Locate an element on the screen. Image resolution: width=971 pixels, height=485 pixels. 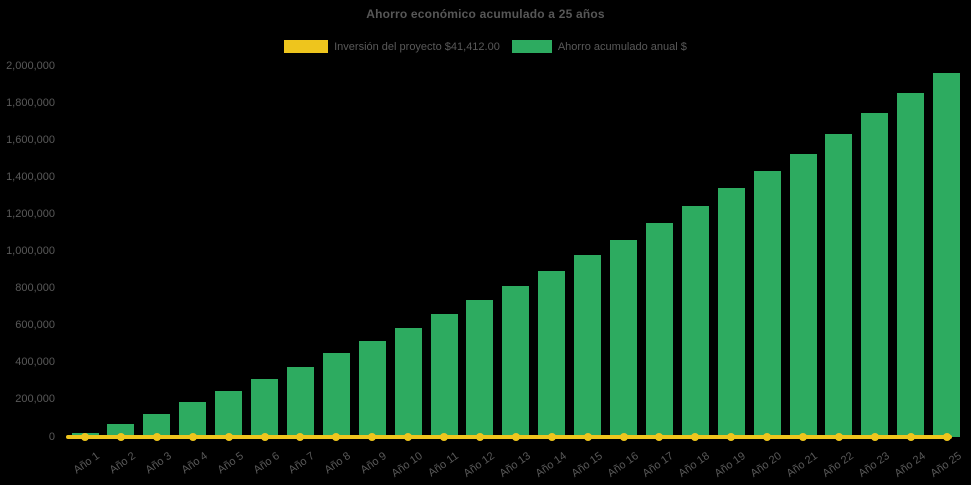
x-axis-label: Año 20 is located at coordinates (766, 465).